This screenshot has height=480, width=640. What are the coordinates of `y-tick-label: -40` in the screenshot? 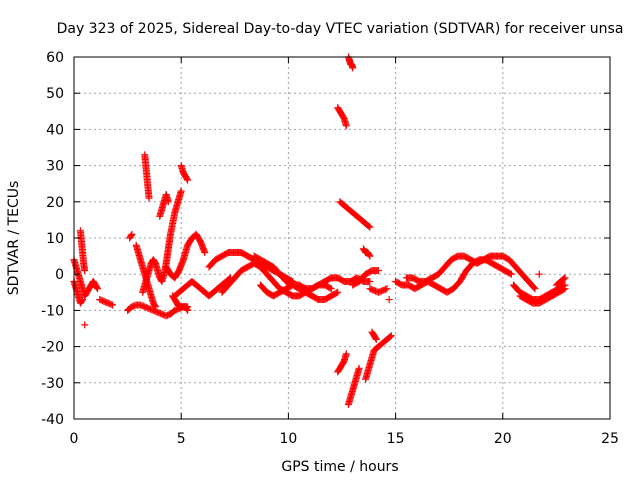 It's located at (52, 420).